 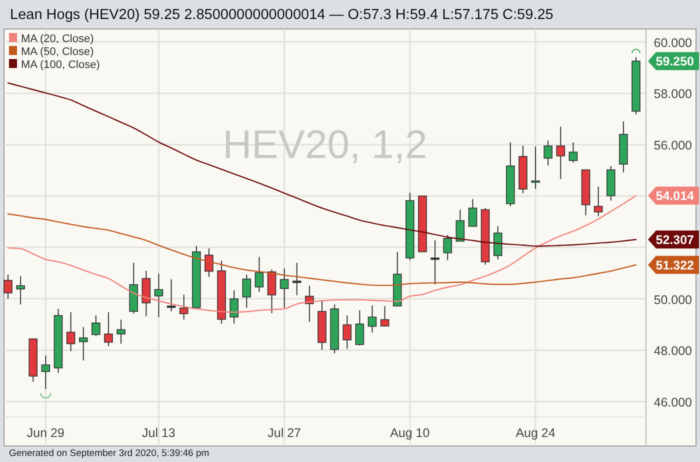 What do you see at coordinates (57, 52) in the screenshot?
I see `legend-label: MA (50, Close)` at bounding box center [57, 52].